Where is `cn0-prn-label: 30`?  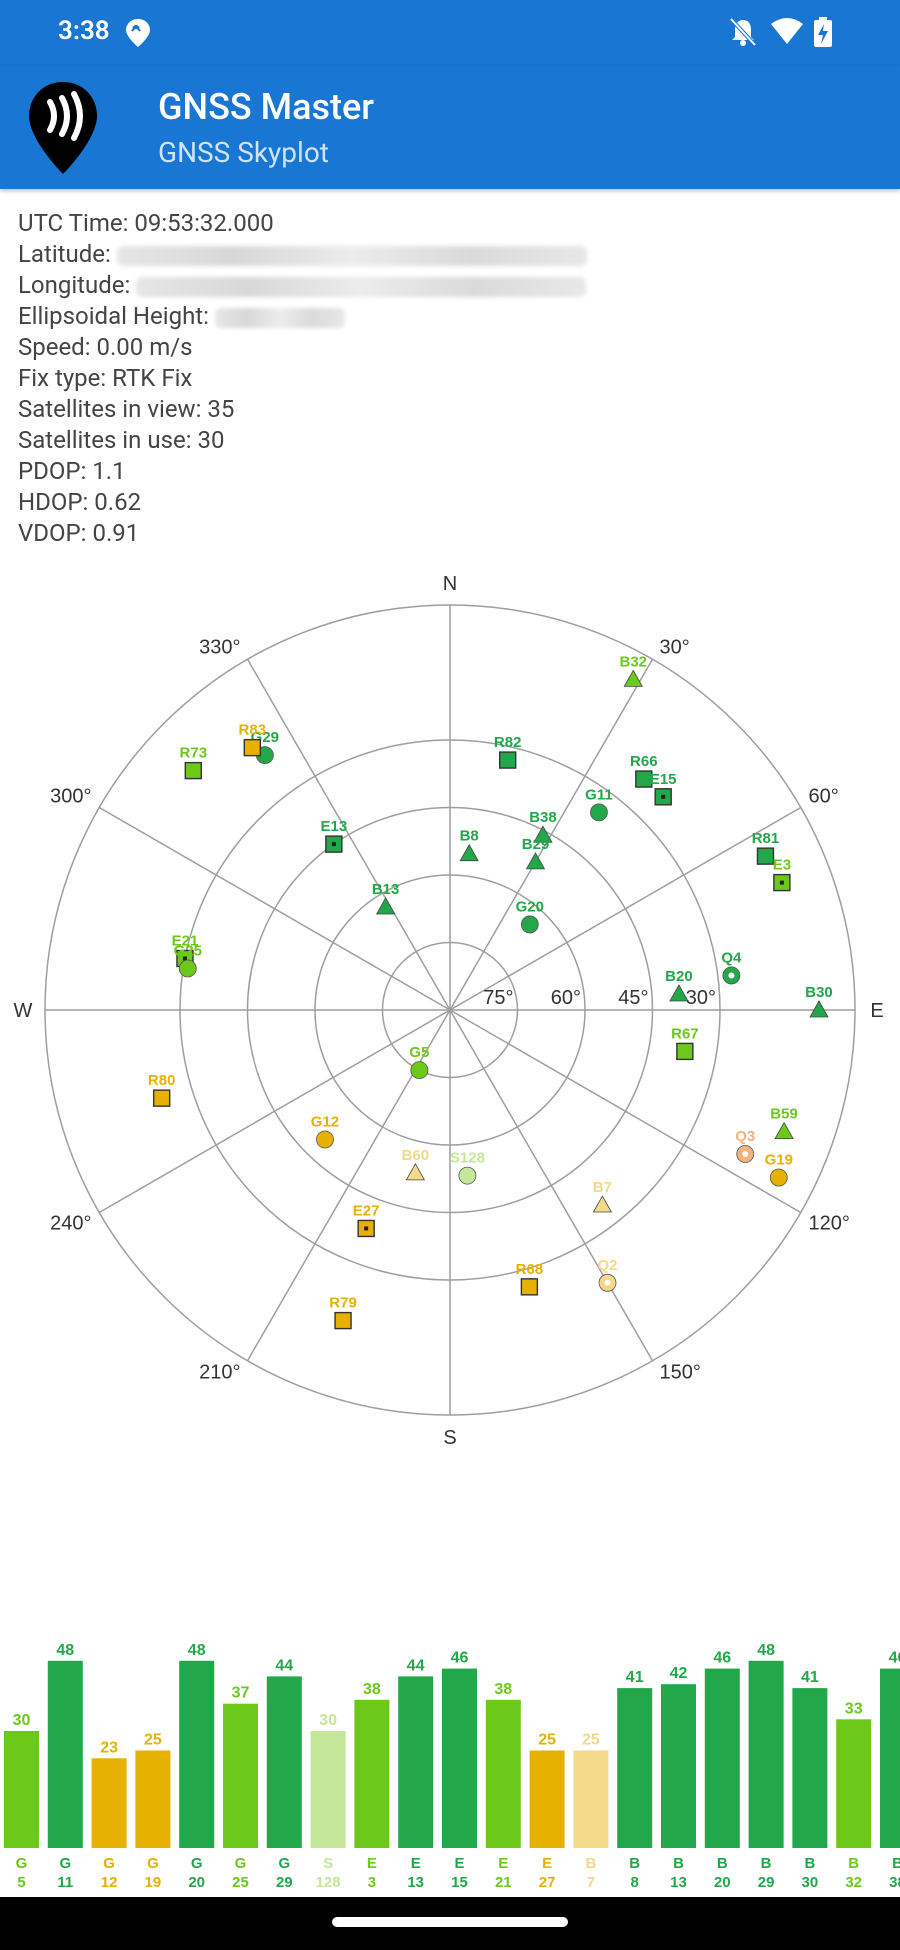
cn0-prn-label: 30 is located at coordinates (810, 1882).